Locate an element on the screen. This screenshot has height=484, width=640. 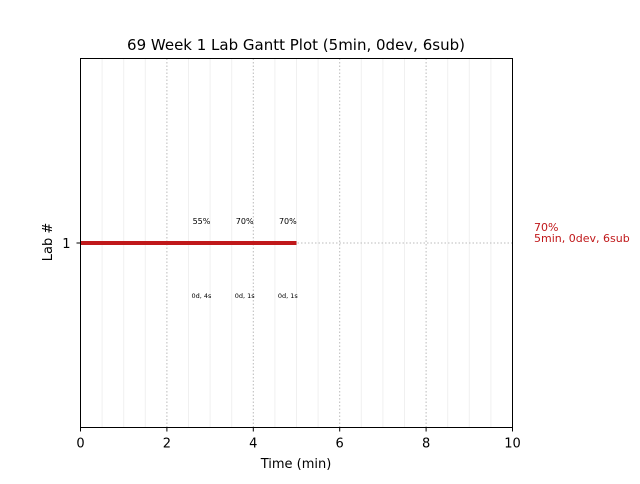
x-tick-label: 2 is located at coordinates (167, 444).